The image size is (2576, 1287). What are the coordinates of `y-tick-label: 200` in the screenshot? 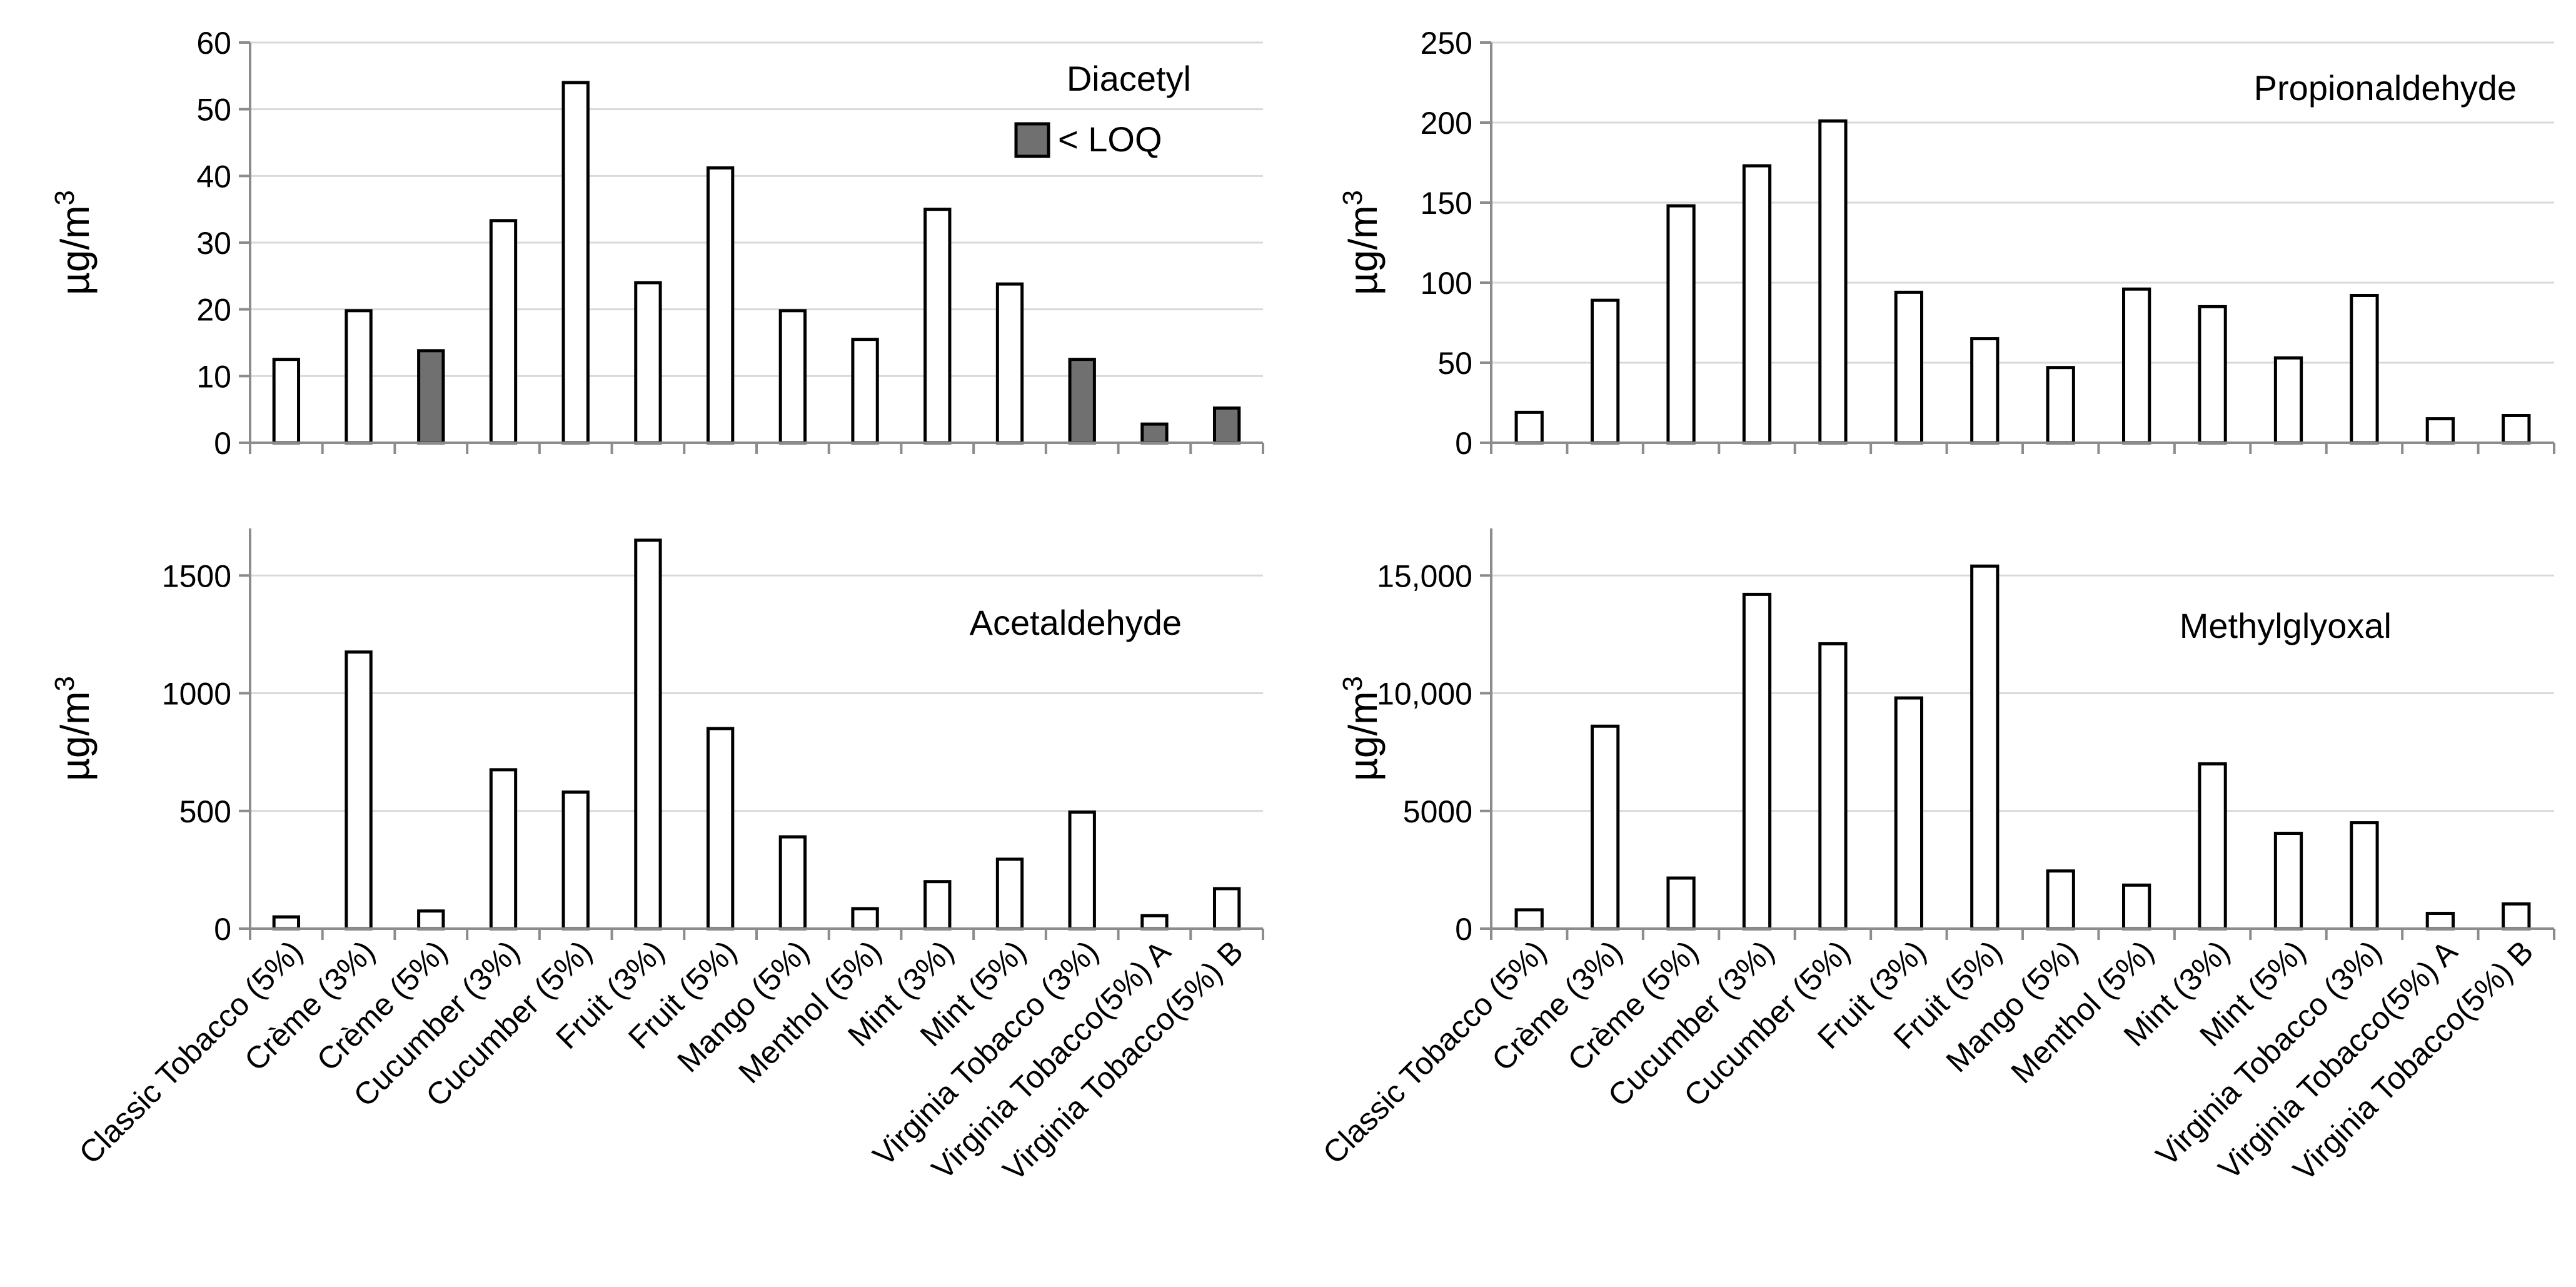 It's located at (1446, 124).